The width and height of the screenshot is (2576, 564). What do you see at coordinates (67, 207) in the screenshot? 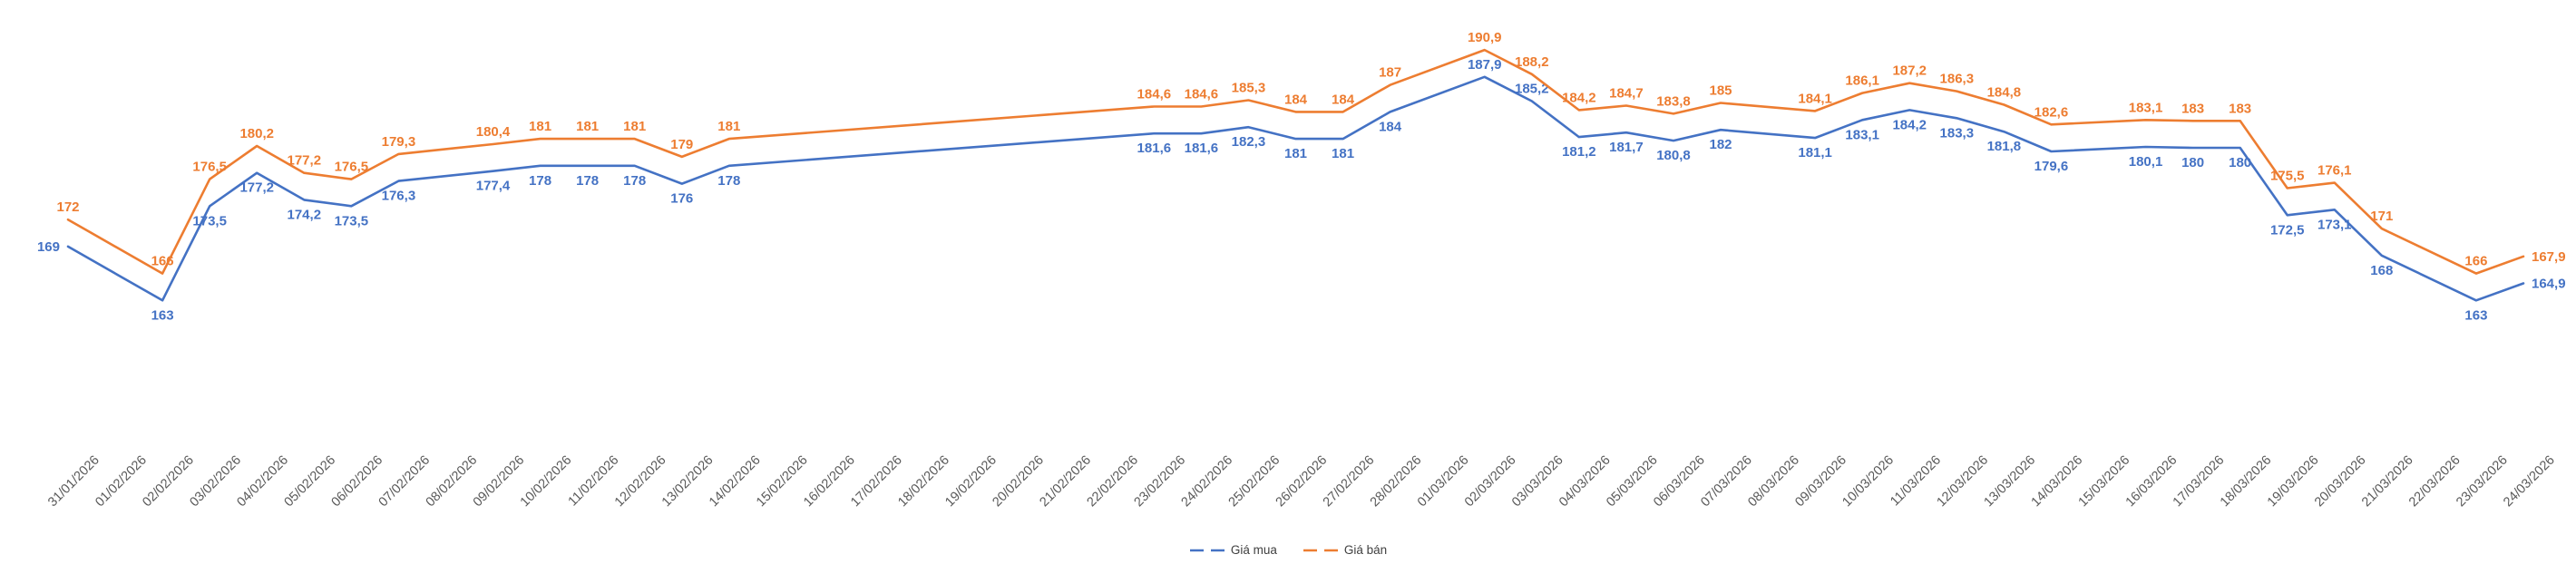
I see `data-label: 172` at bounding box center [67, 207].